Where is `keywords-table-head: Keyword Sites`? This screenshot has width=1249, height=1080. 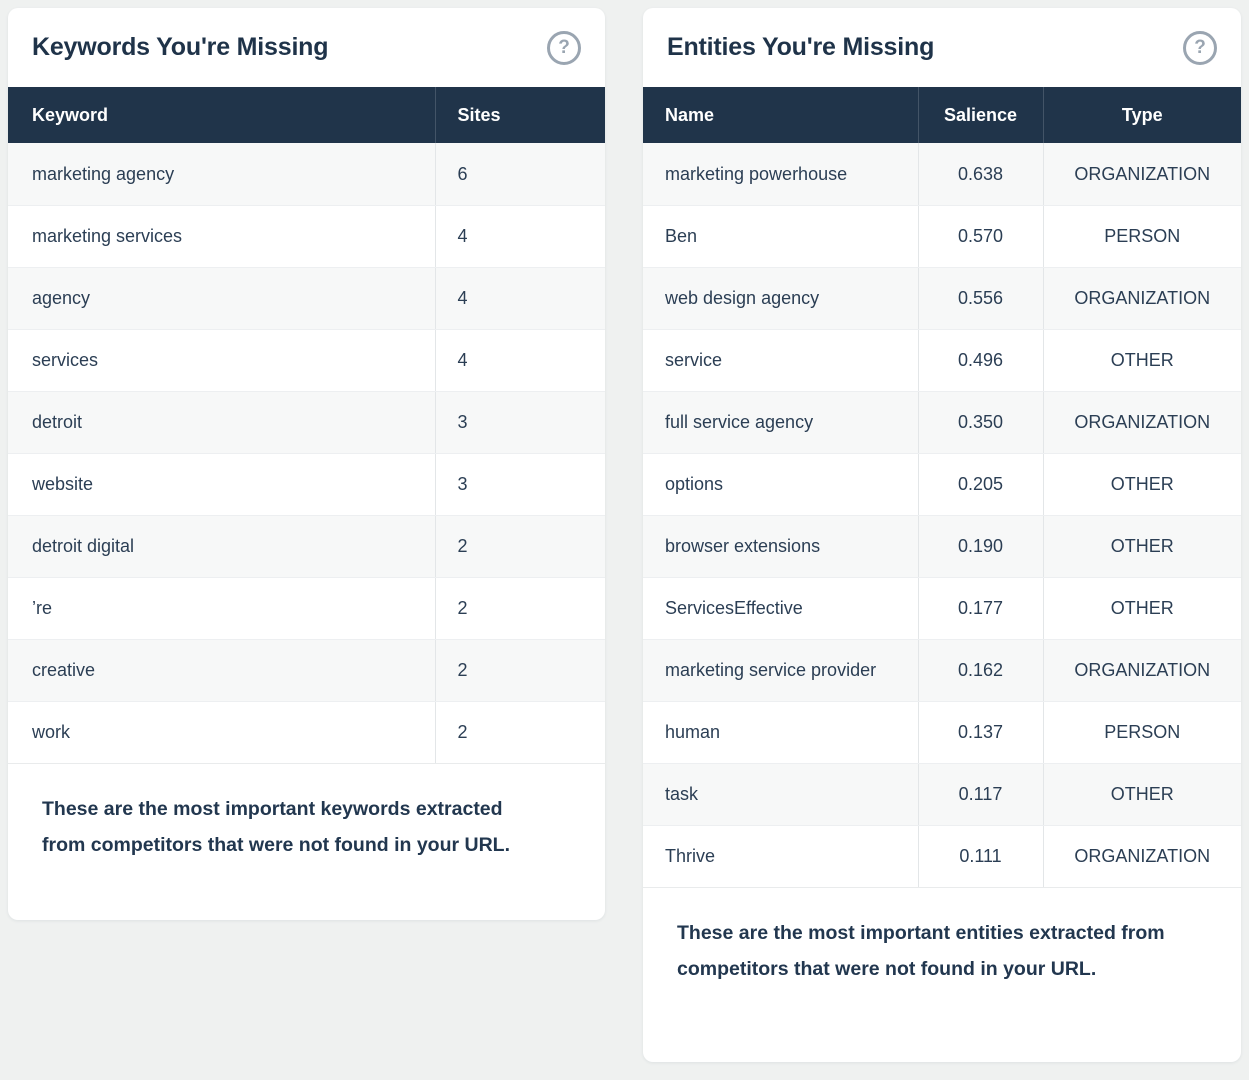 keywords-table-head: Keyword Sites is located at coordinates (306, 115).